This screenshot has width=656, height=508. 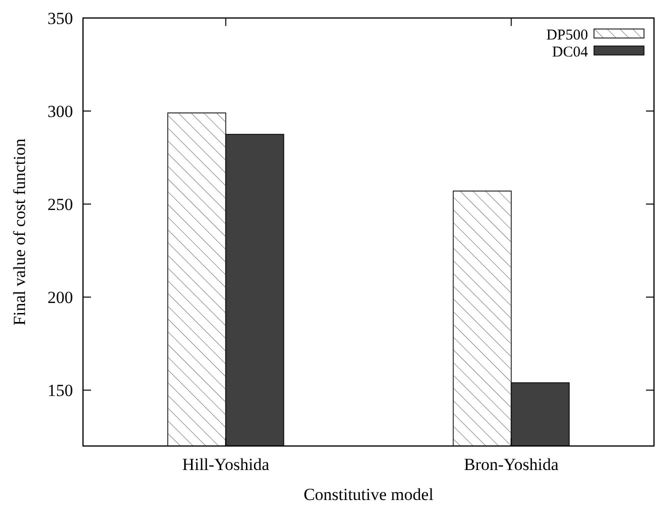 I want to click on x-tick-label: Bron-Yoshida, so click(x=512, y=464).